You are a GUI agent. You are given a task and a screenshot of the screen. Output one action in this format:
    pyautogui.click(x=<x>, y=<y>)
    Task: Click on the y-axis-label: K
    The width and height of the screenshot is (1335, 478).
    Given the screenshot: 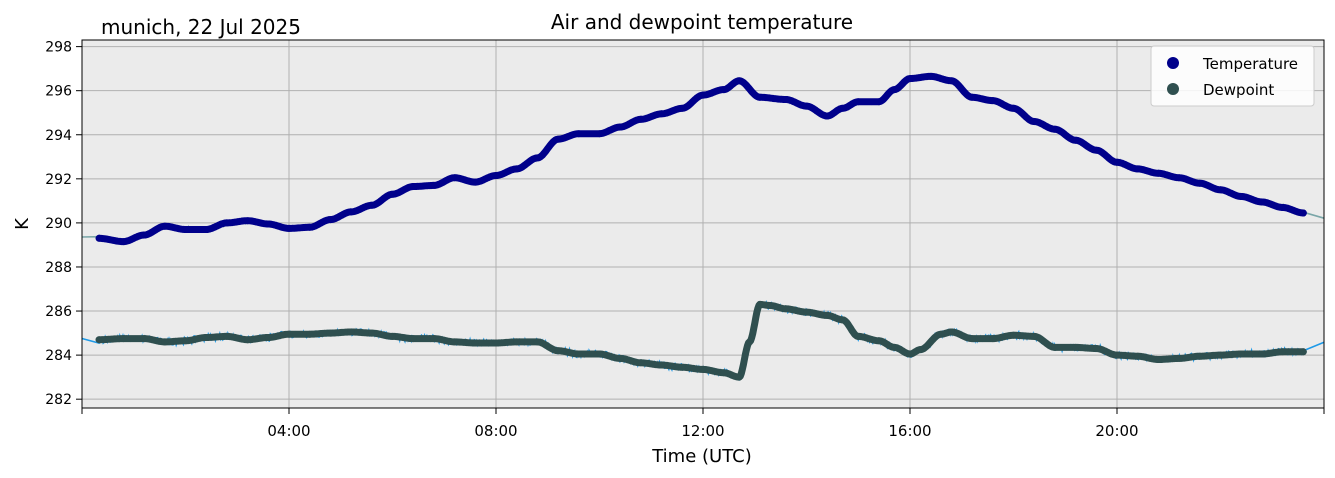 What is the action you would take?
    pyautogui.click(x=22, y=223)
    